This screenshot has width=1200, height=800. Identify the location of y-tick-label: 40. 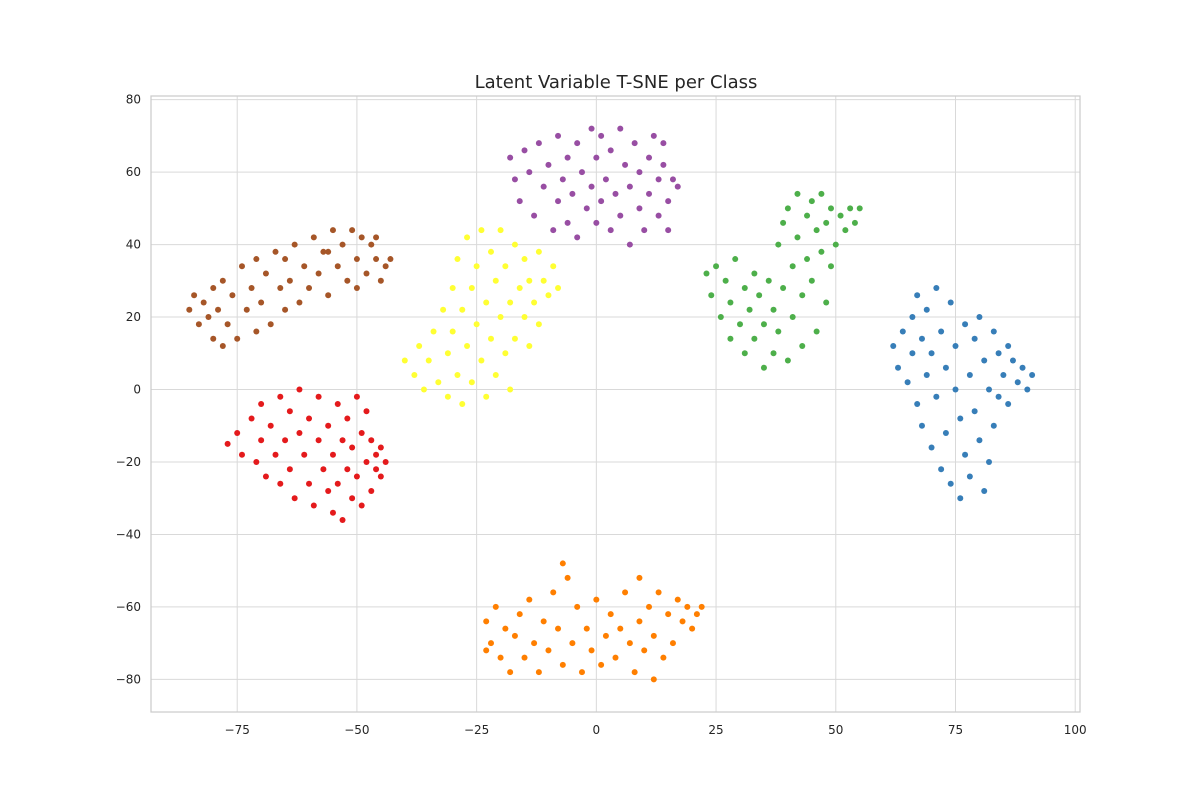
(133, 245).